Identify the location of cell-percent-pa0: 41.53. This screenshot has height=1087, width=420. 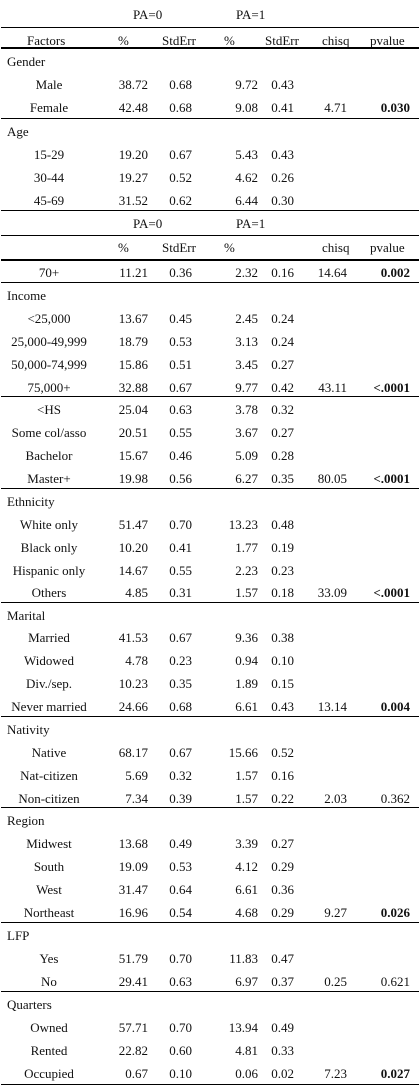
(133, 637).